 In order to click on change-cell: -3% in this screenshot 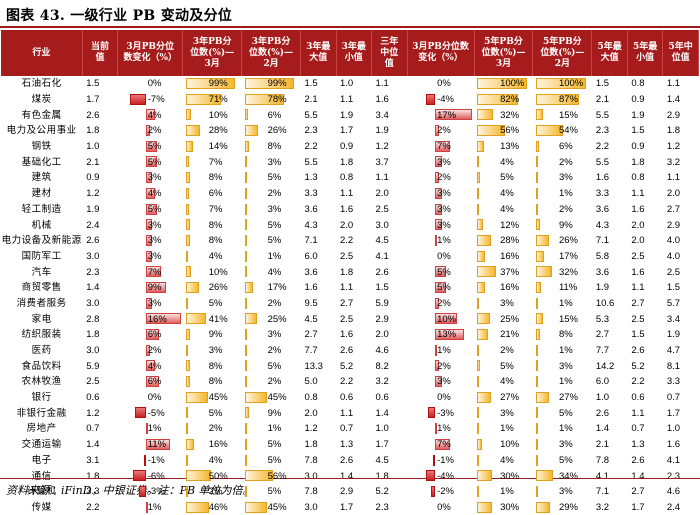, I will do `click(440, 413)`.